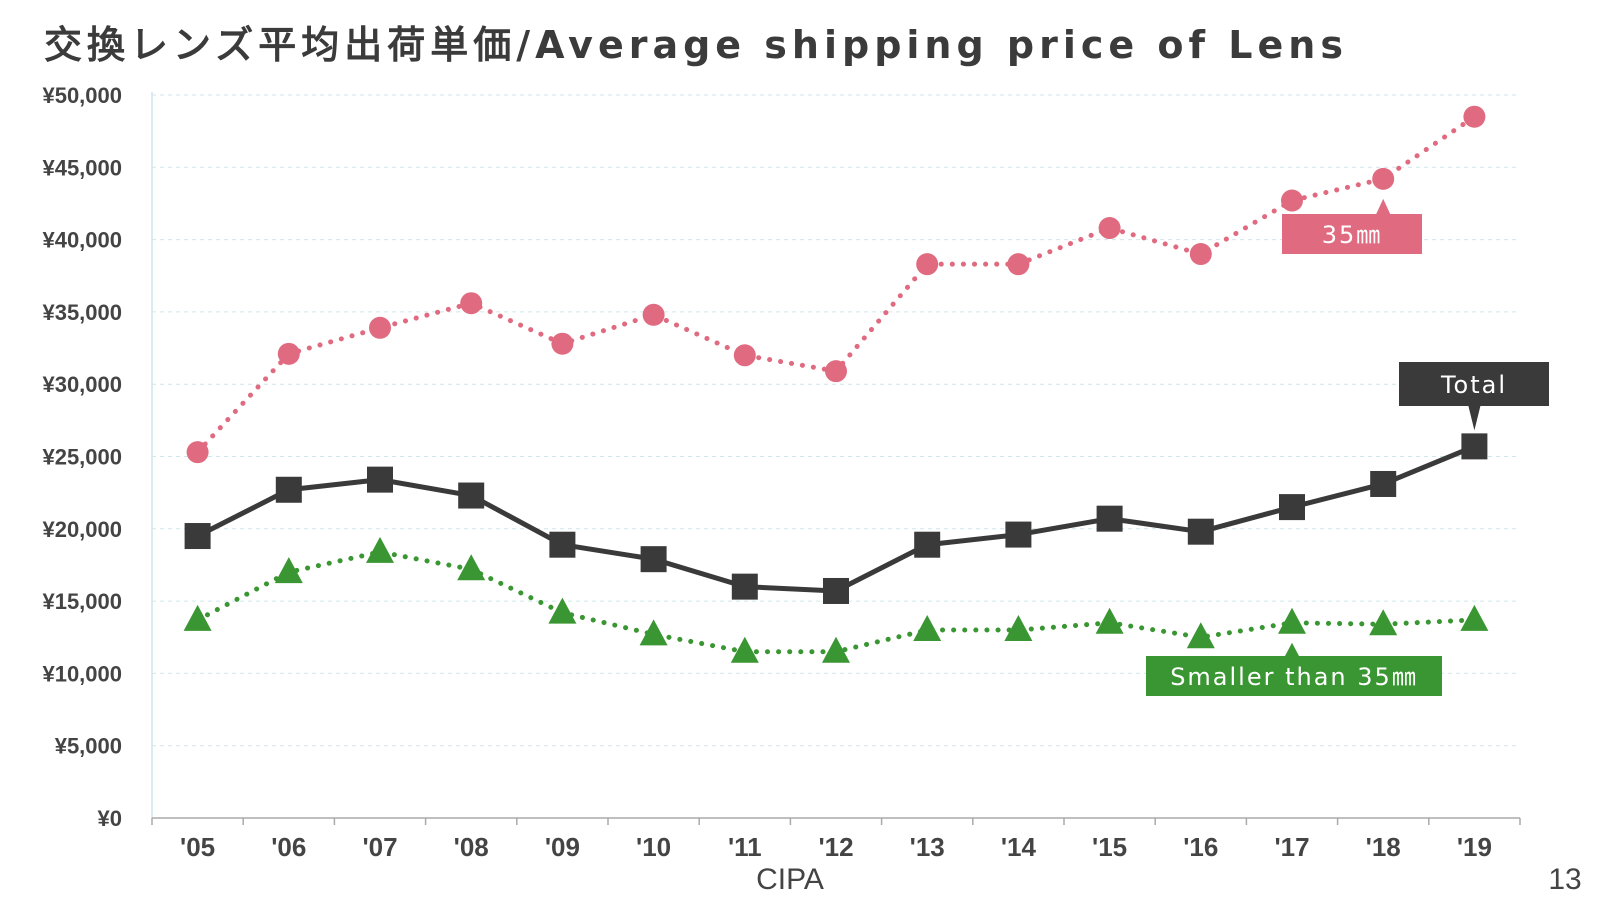 This screenshot has width=1600, height=911. What do you see at coordinates (1383, 847) in the screenshot?
I see `x-tick-label: '18` at bounding box center [1383, 847].